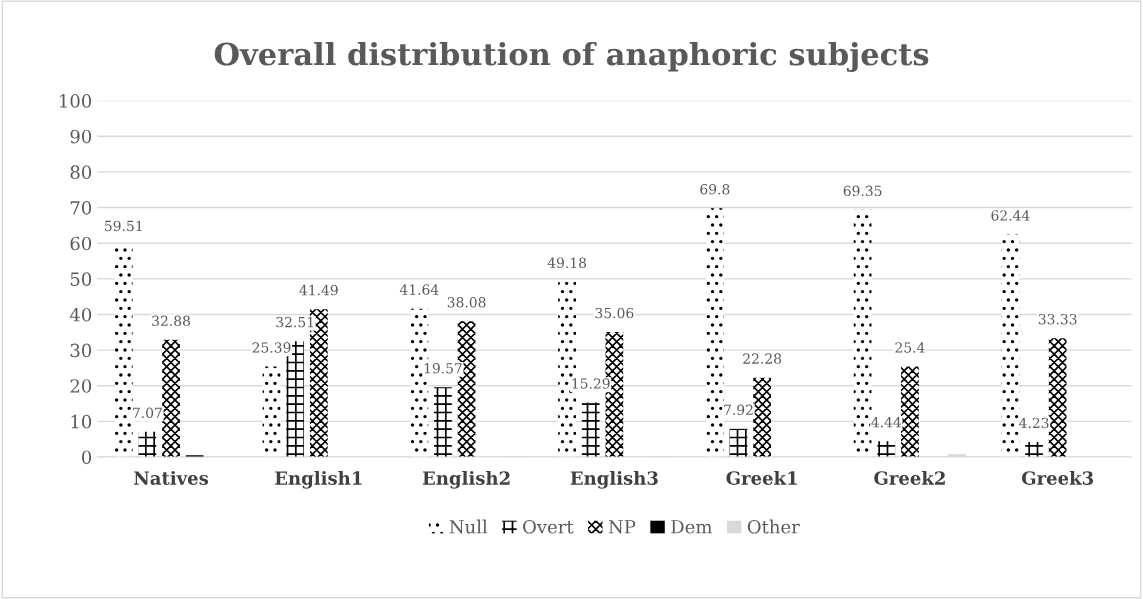  What do you see at coordinates (81, 279) in the screenshot?
I see `y-tick-label: 50` at bounding box center [81, 279].